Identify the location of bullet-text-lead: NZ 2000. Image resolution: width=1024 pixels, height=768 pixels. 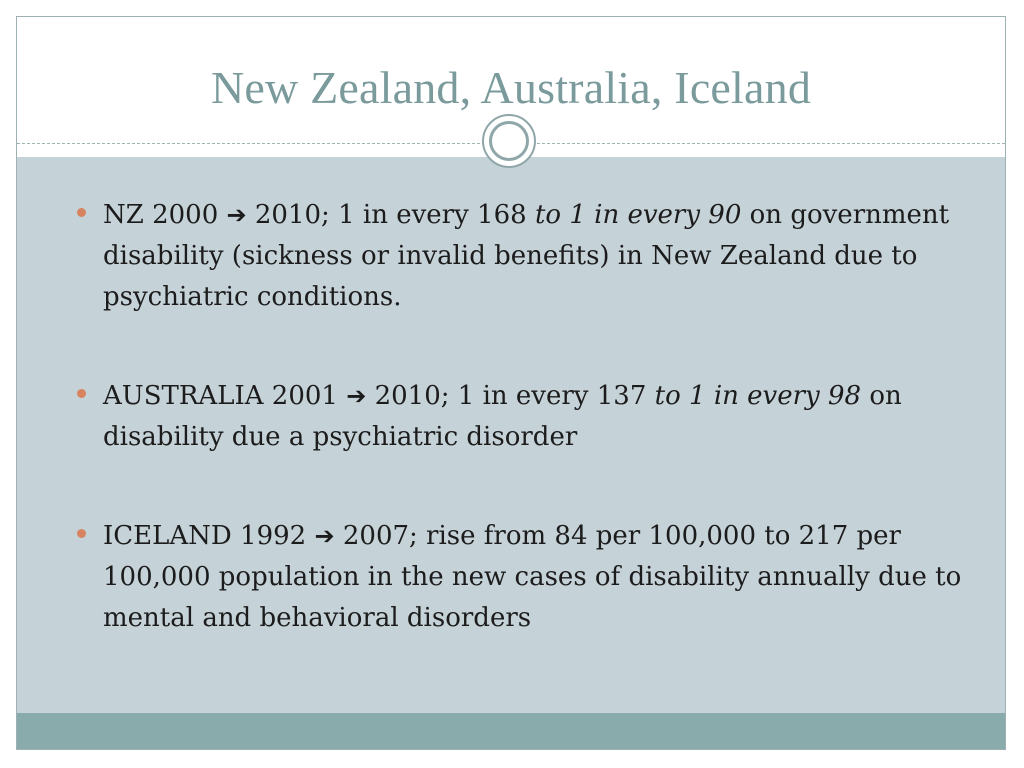
(165, 215).